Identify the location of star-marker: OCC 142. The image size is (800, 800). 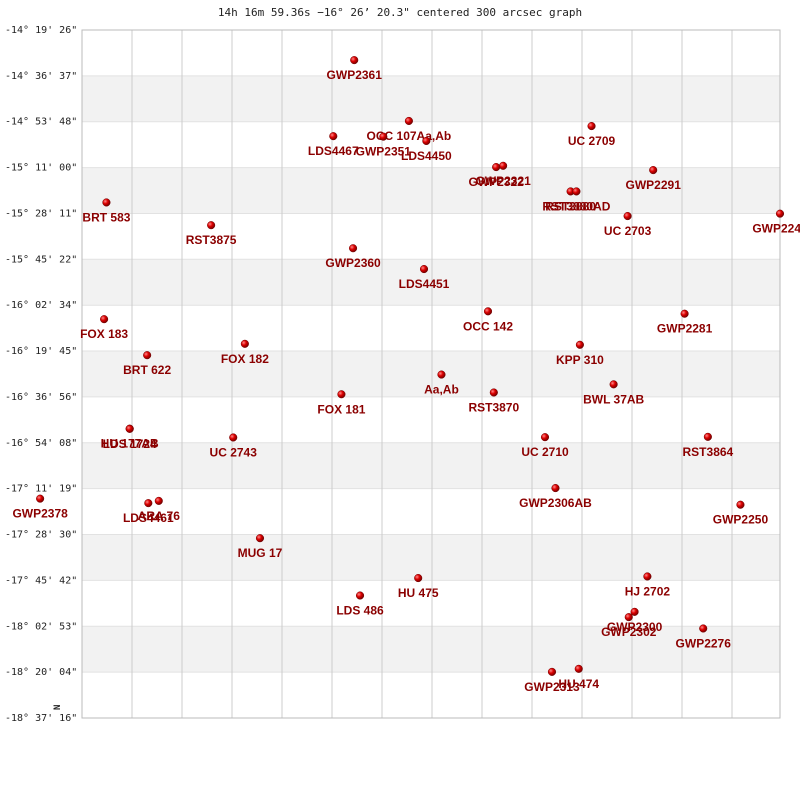
(488, 320).